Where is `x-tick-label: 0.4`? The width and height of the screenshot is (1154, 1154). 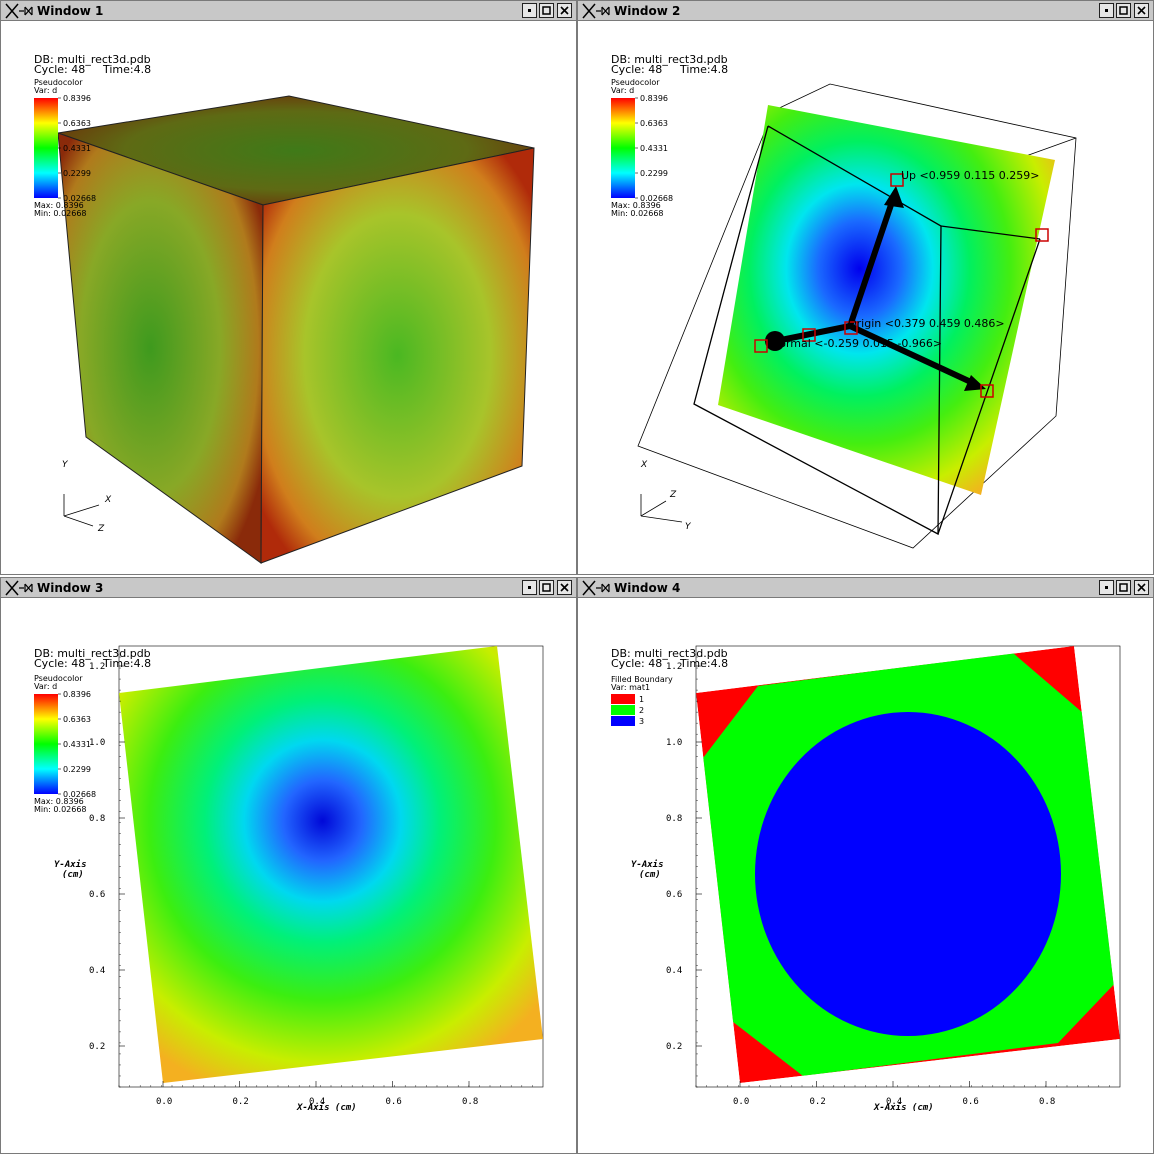 x-tick-label: 0.4 is located at coordinates (894, 1102).